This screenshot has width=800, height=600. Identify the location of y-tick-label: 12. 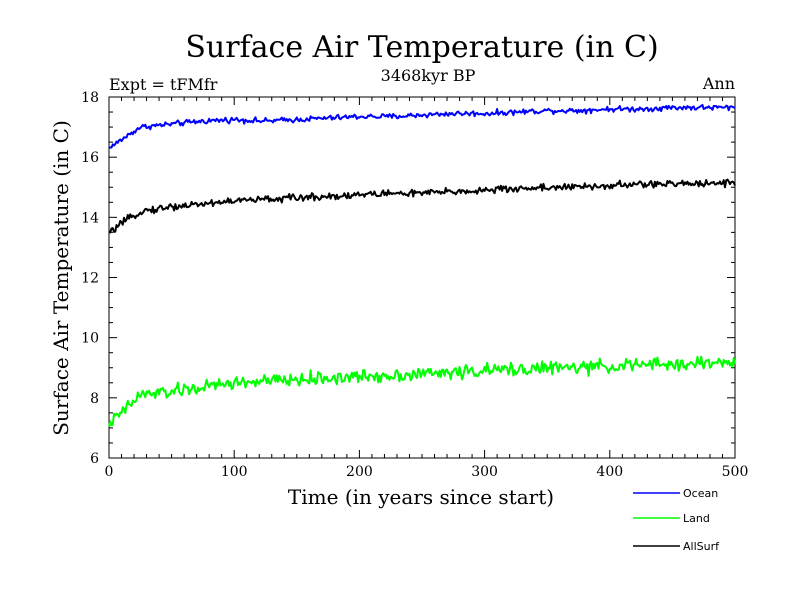
(90, 279).